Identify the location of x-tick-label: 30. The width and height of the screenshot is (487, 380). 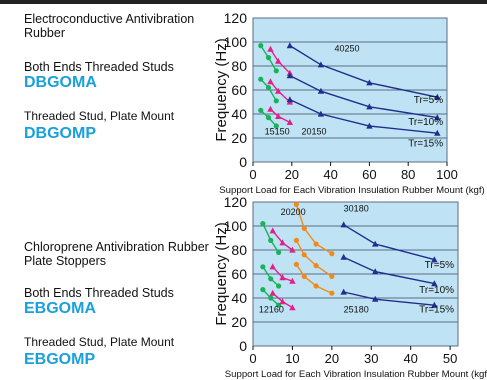
(371, 358).